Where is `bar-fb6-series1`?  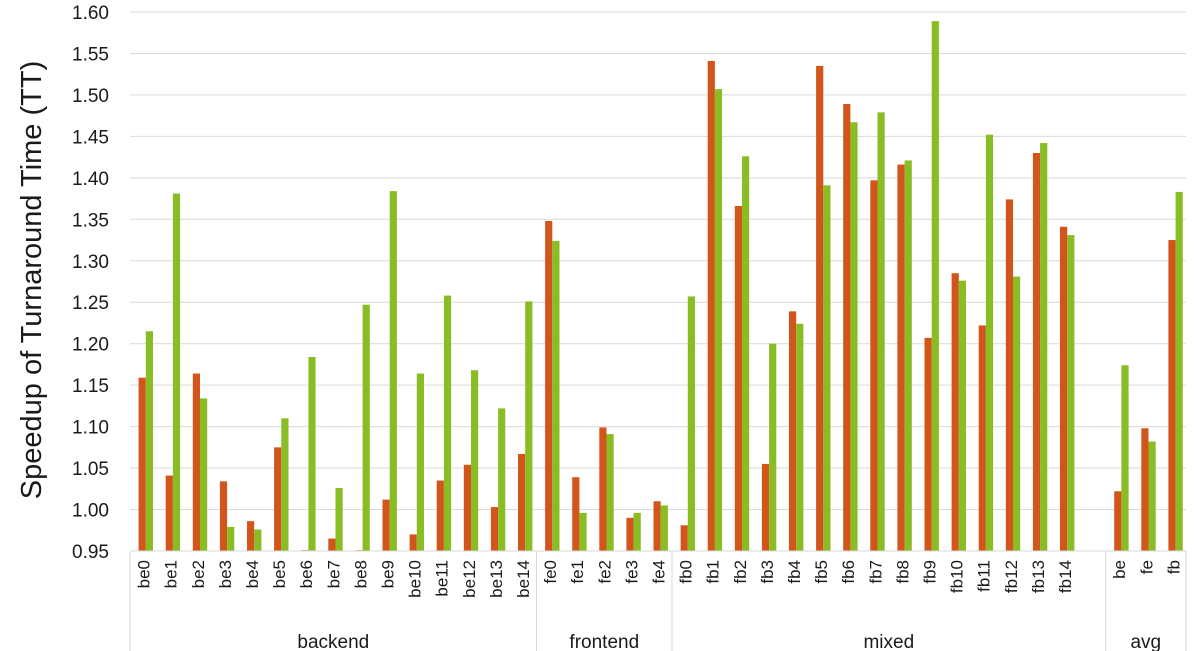
bar-fb6-series1 is located at coordinates (854, 336).